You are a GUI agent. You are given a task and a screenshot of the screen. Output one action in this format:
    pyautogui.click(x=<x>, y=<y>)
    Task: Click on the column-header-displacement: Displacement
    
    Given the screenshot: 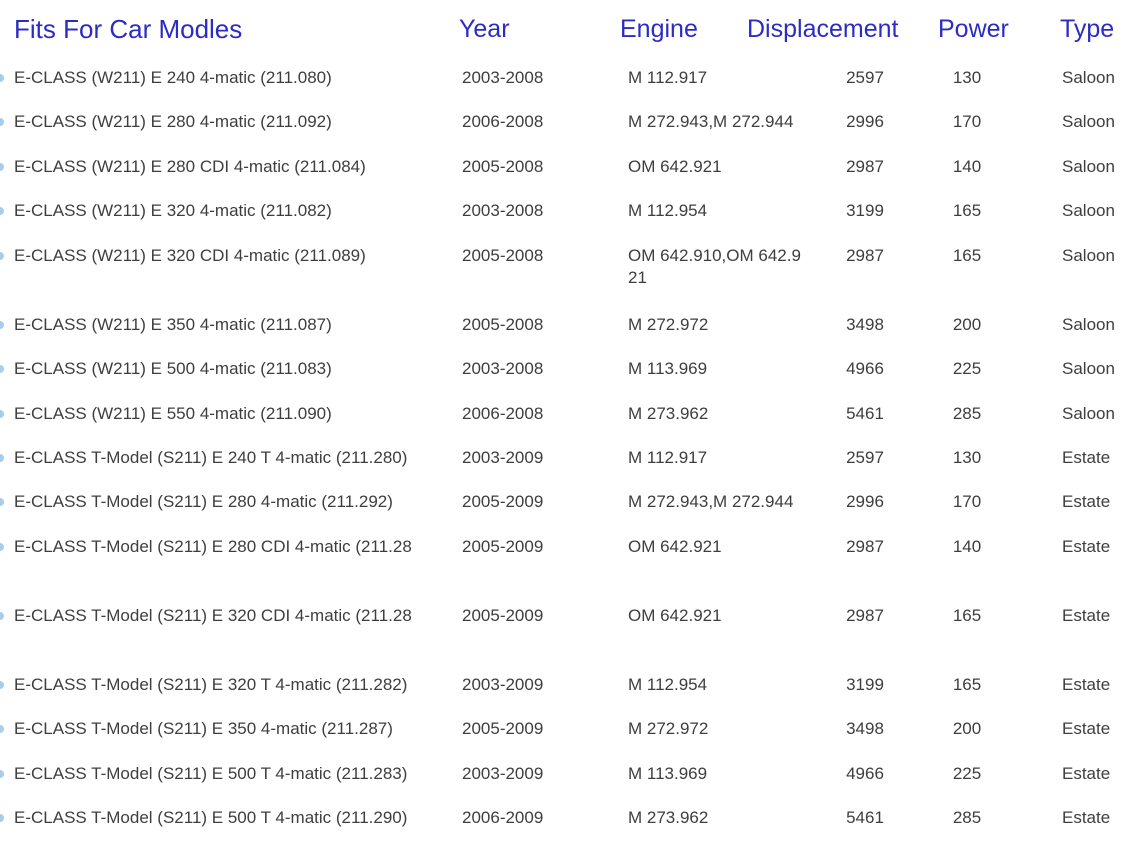 What is the action you would take?
    pyautogui.click(x=823, y=29)
    